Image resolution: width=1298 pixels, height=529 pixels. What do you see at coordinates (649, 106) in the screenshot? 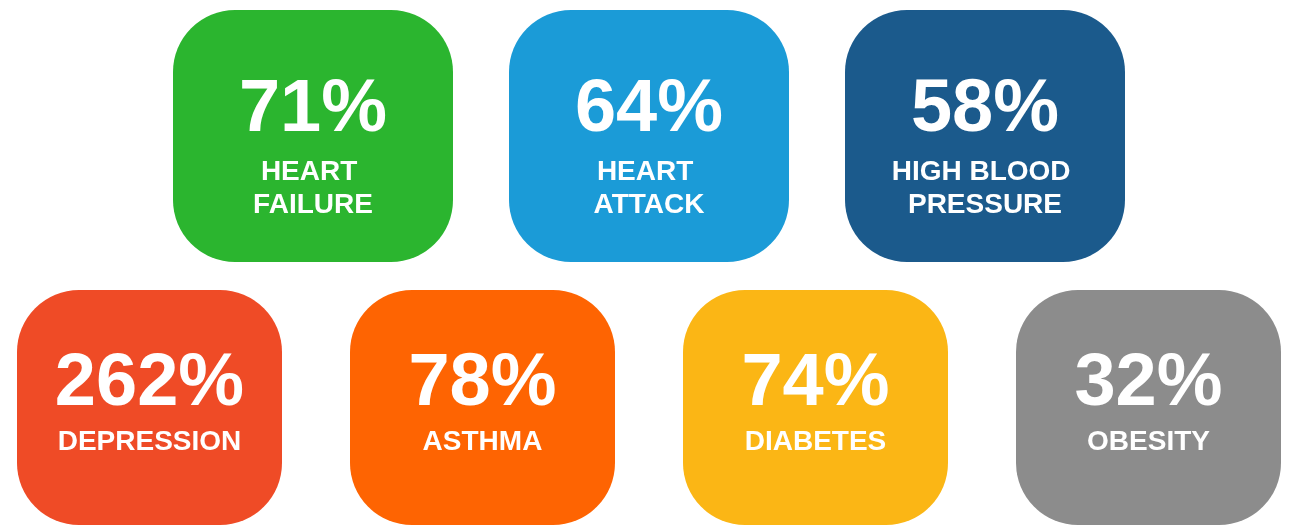
I see `data-label: 64%` at bounding box center [649, 106].